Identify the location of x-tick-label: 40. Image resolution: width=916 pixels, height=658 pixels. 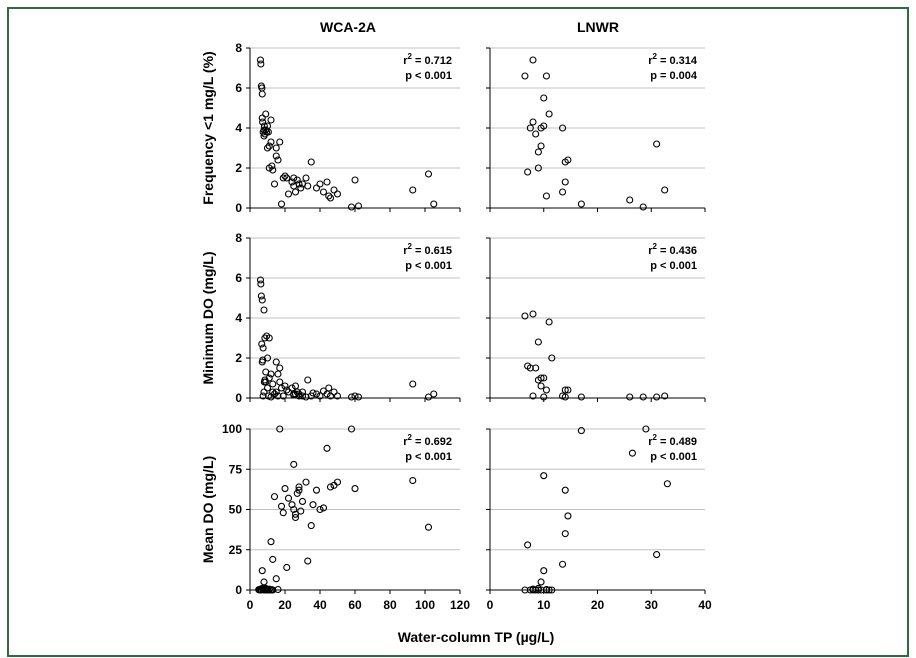
(705, 605).